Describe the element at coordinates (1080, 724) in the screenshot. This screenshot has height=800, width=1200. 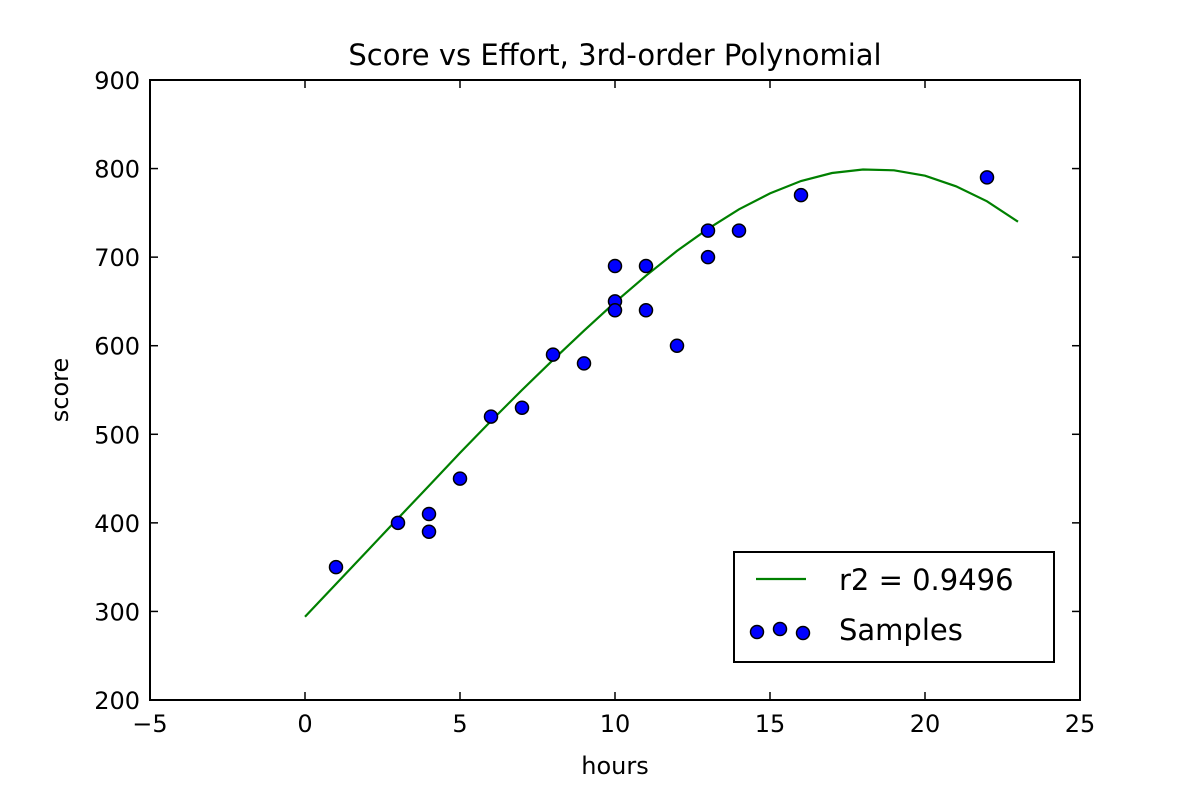
I see `x-tick-label: 25` at that location.